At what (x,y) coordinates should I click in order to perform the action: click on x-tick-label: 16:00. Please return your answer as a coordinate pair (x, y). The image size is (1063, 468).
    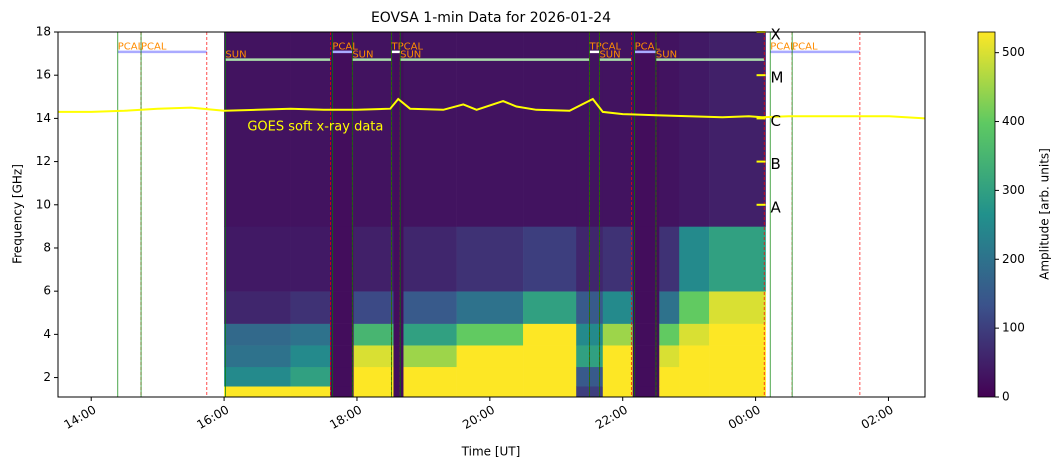
    Looking at the image, I should click on (212, 417).